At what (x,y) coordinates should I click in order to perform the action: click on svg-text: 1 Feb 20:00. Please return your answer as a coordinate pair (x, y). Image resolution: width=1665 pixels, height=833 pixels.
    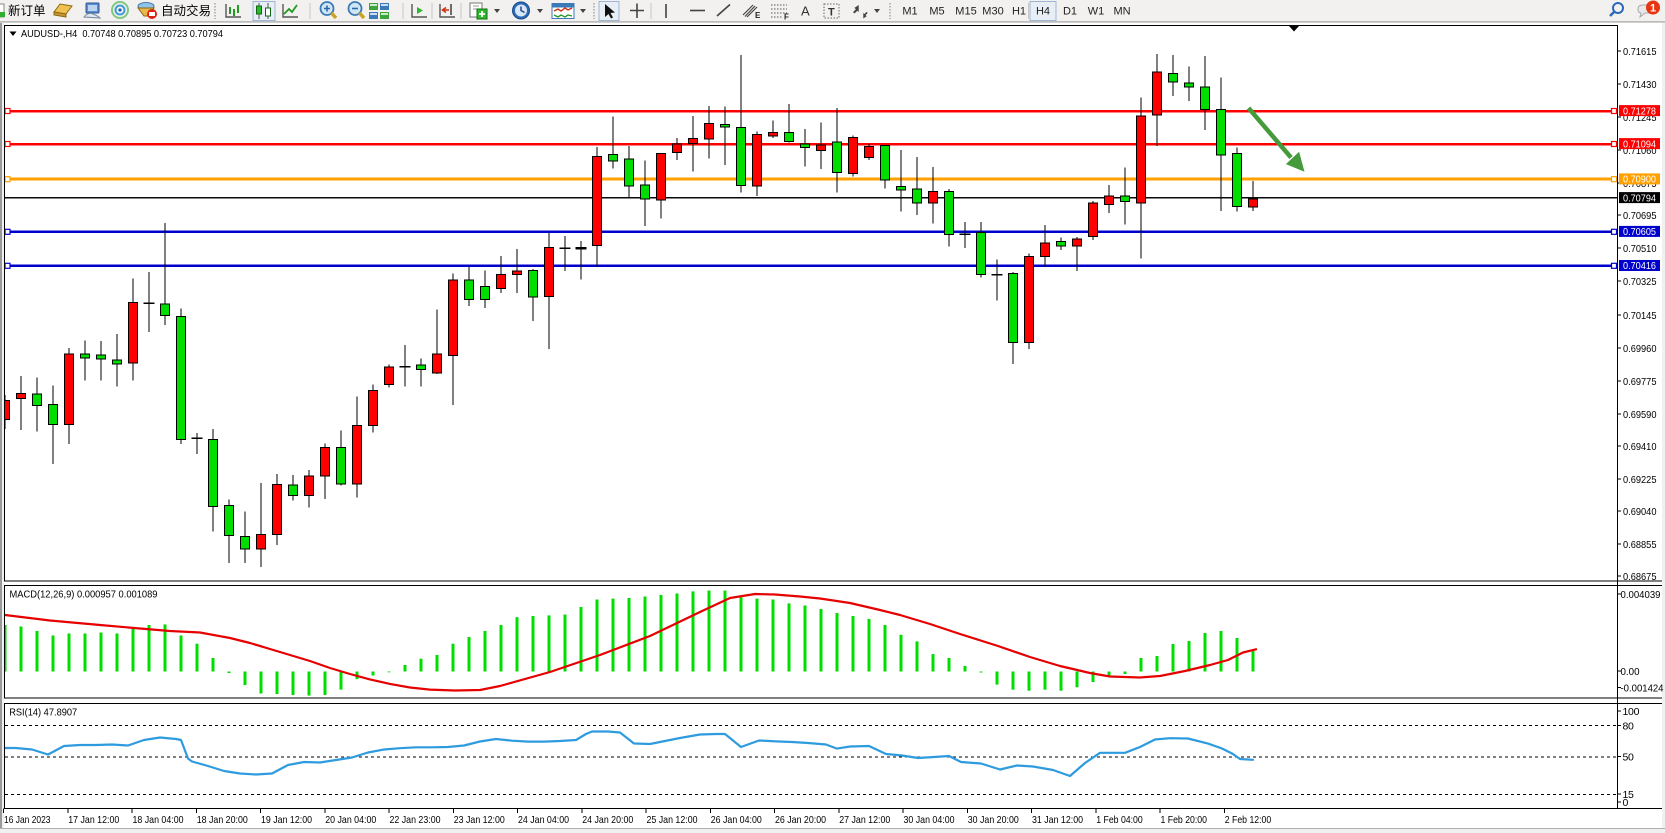
    Looking at the image, I should click on (1184, 820).